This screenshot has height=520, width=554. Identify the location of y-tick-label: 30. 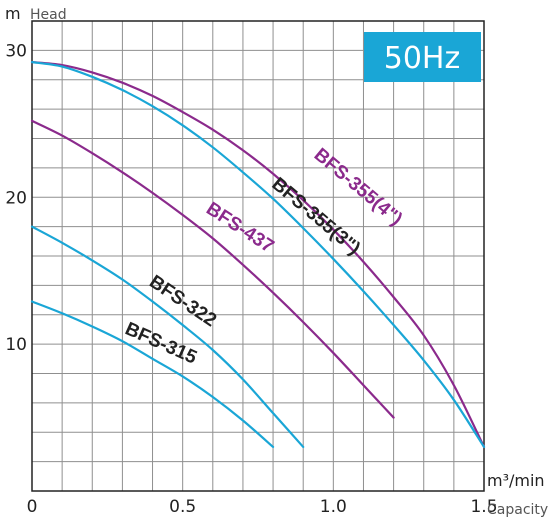
(16, 51).